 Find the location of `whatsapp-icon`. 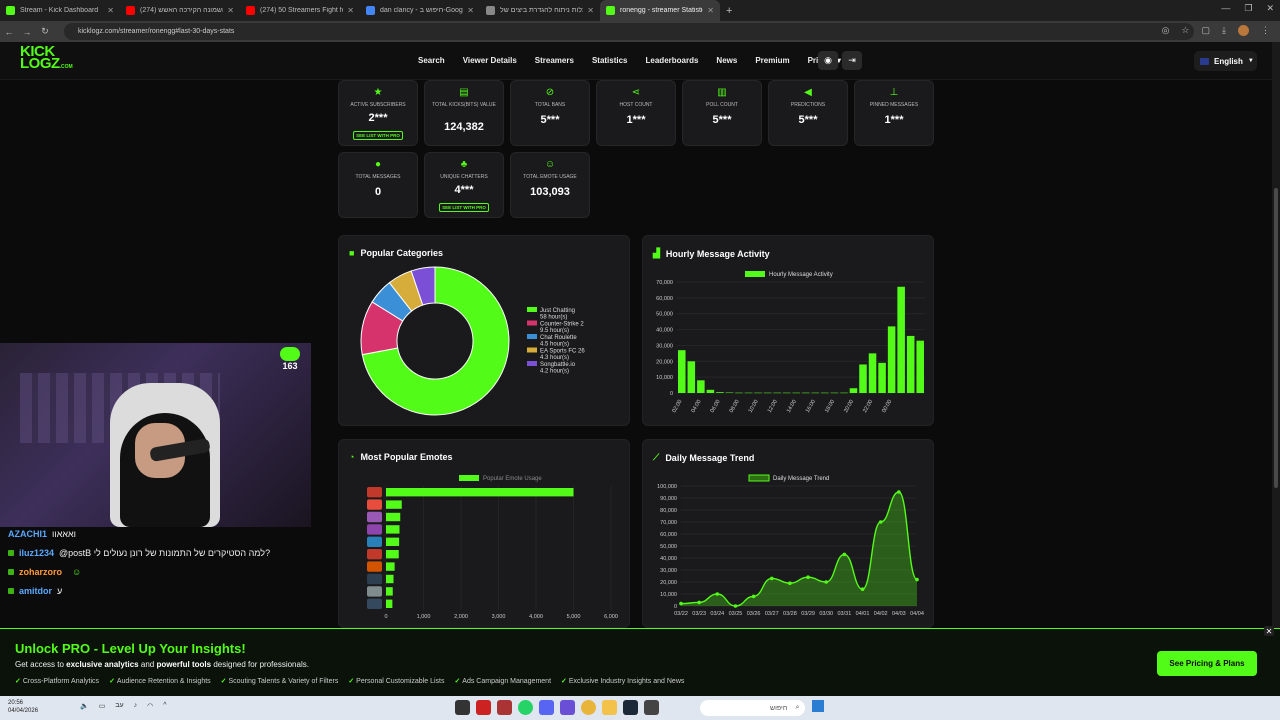

whatsapp-icon is located at coordinates (525, 707).